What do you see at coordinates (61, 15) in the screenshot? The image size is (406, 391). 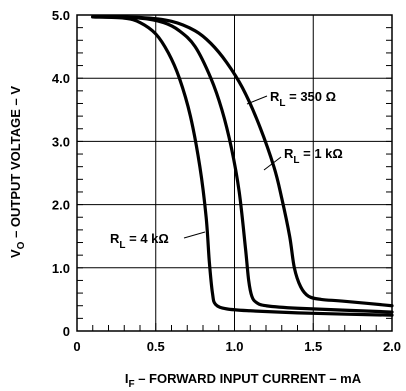 I see `y-tick-label: 5.0` at bounding box center [61, 15].